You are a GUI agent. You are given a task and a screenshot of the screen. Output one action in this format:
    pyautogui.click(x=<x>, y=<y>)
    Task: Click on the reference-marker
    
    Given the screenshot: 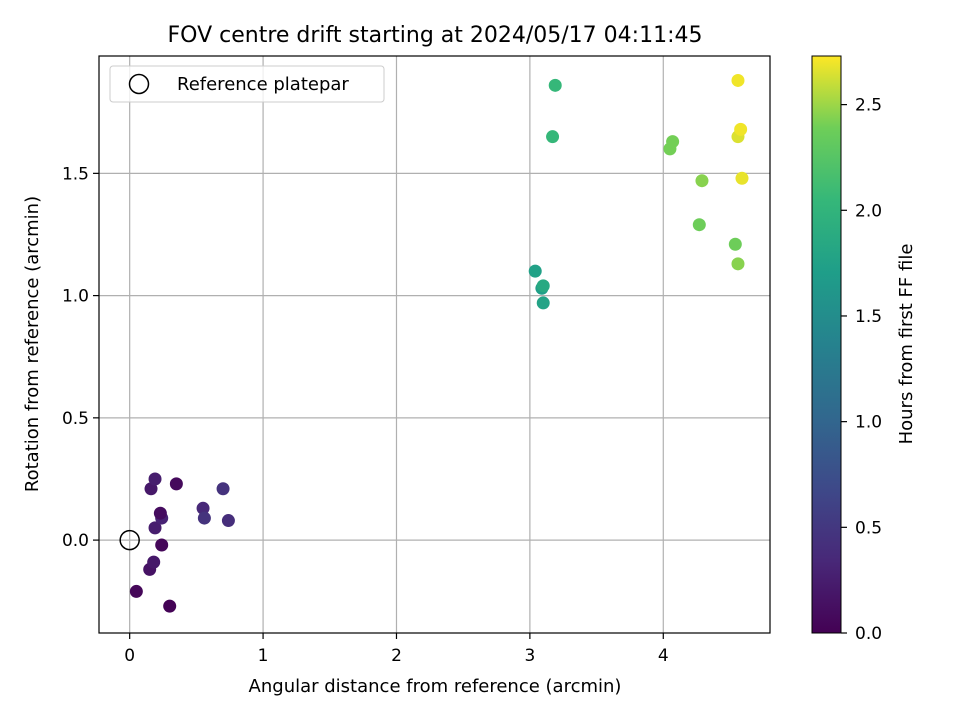 What is the action you would take?
    pyautogui.click(x=129, y=540)
    